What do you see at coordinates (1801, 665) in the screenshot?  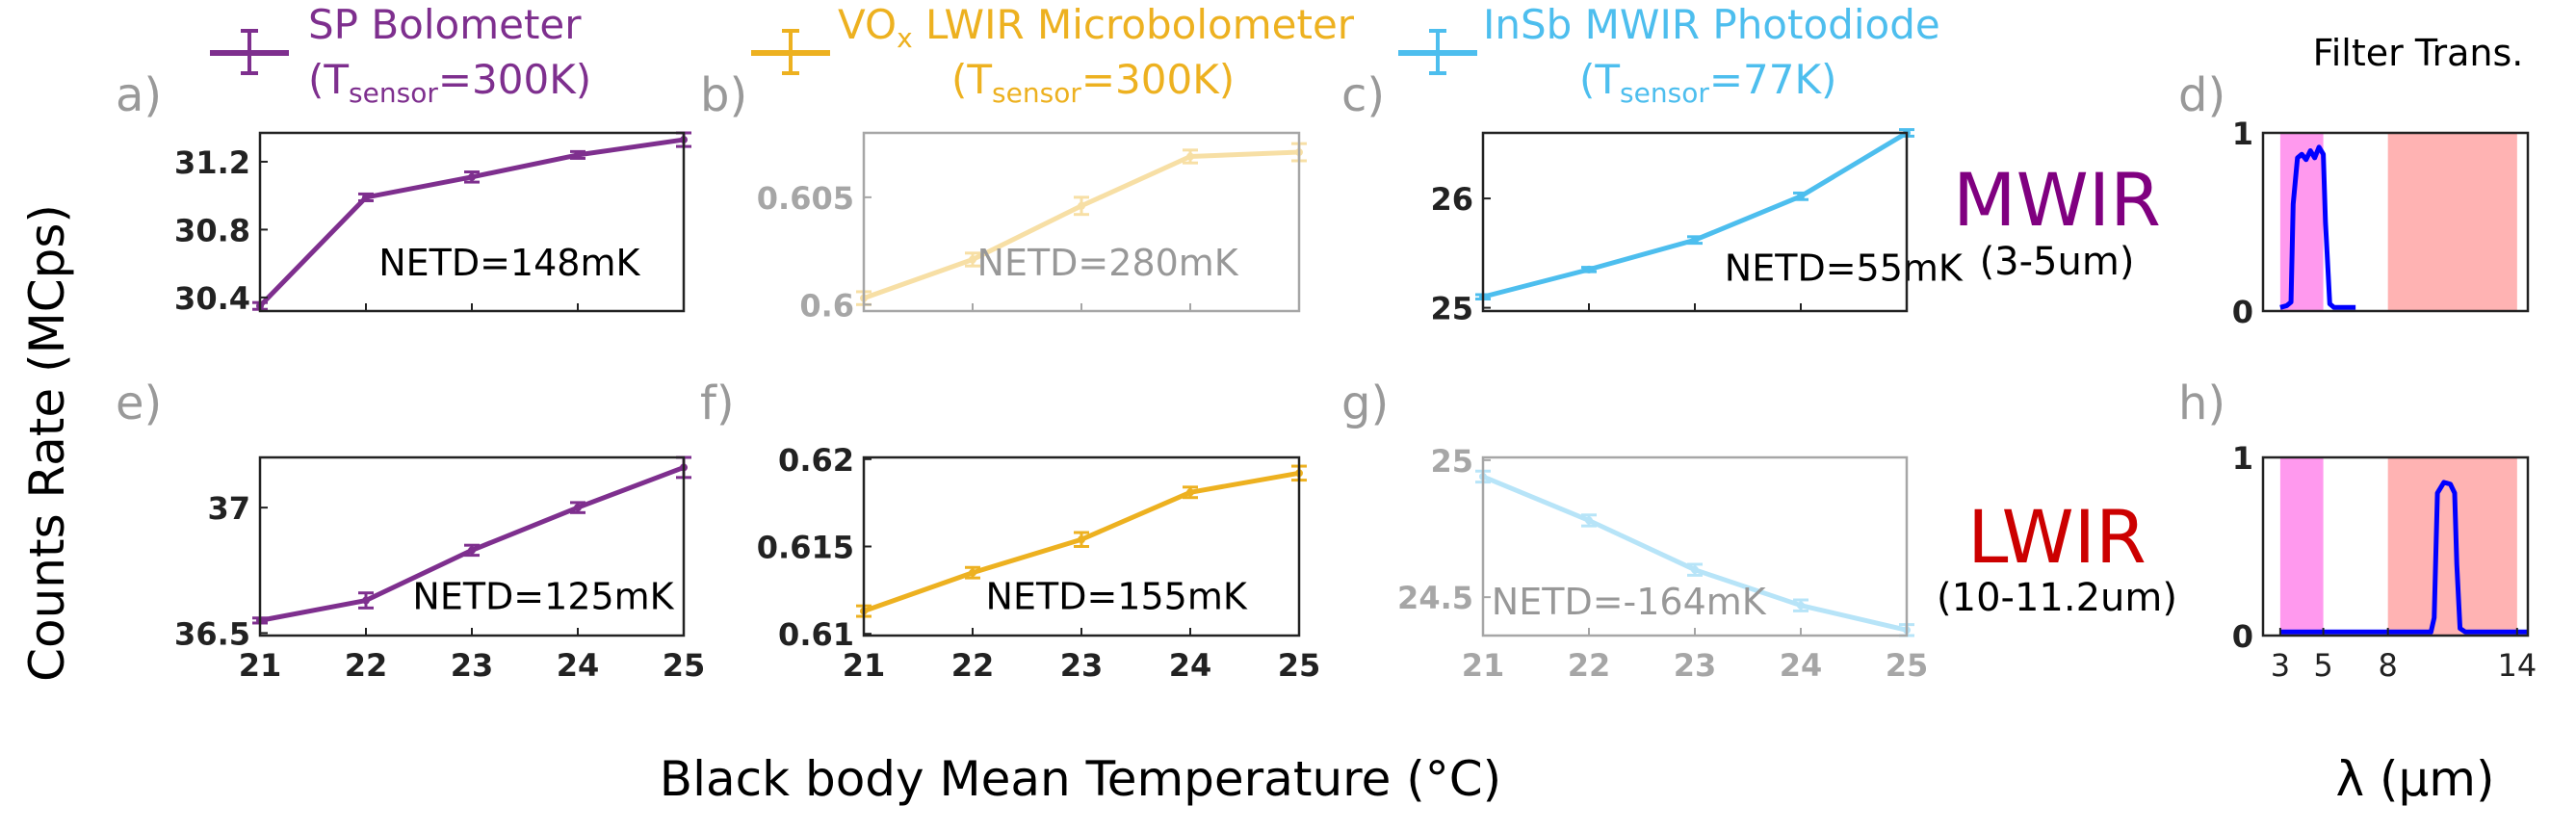 I see `panel-g-xtick-label-3: 24` at bounding box center [1801, 665].